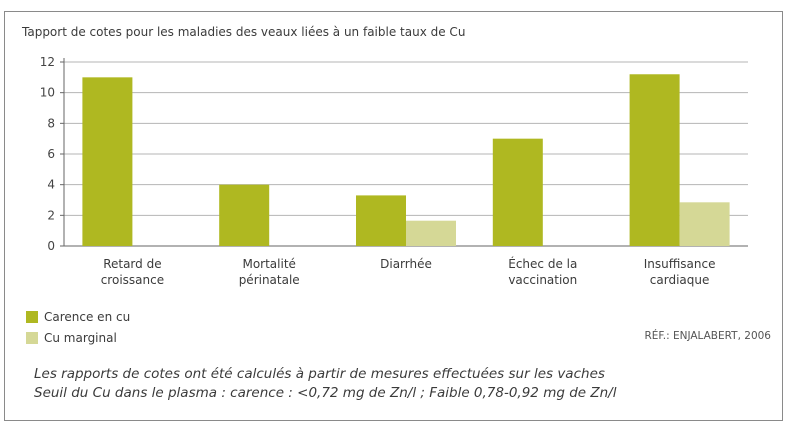 This screenshot has width=791, height=426. I want to click on x-category-label: Échec de la, so click(542, 263).